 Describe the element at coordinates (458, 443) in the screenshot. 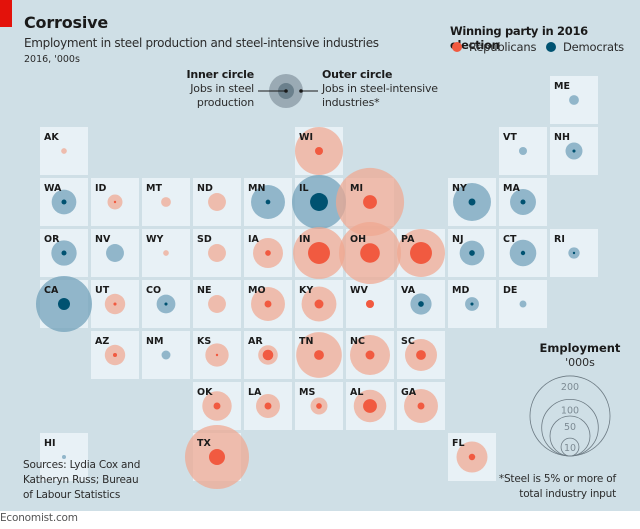

I see `state-label-fl: FL` at that location.